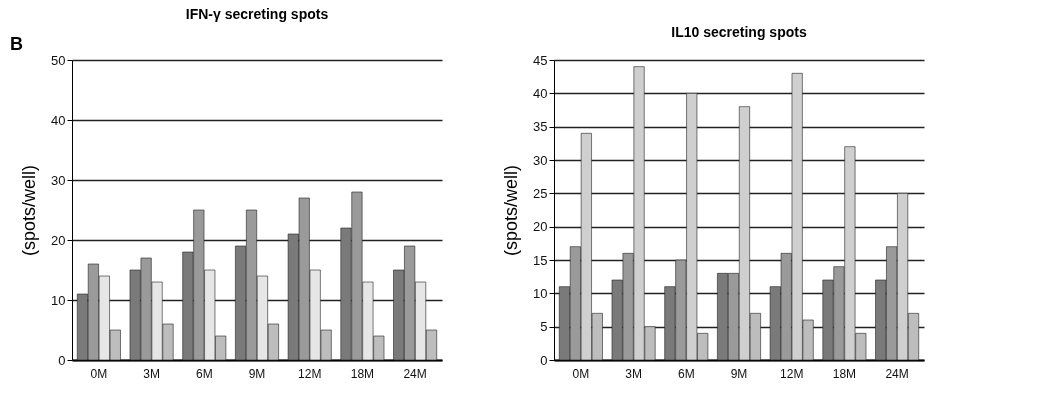  What do you see at coordinates (540, 260) in the screenshot?
I see `y-tick-label: 15` at bounding box center [540, 260].